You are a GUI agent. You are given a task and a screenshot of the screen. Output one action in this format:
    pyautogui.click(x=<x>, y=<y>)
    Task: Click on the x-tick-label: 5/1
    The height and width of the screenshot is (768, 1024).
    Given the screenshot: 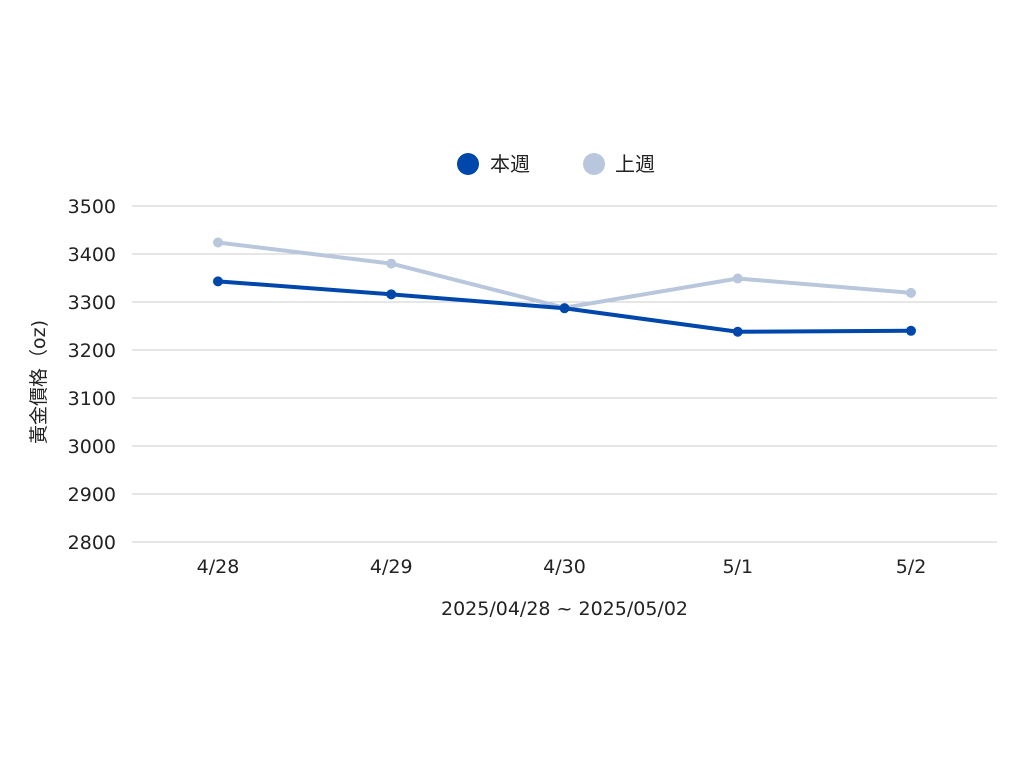 What is the action you would take?
    pyautogui.click(x=737, y=567)
    